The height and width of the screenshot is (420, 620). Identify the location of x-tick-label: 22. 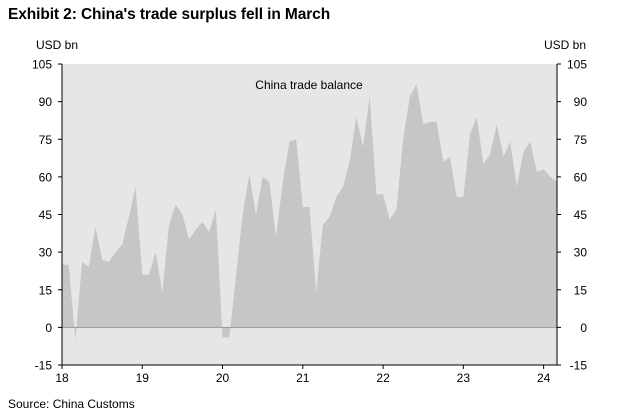
(383, 378).